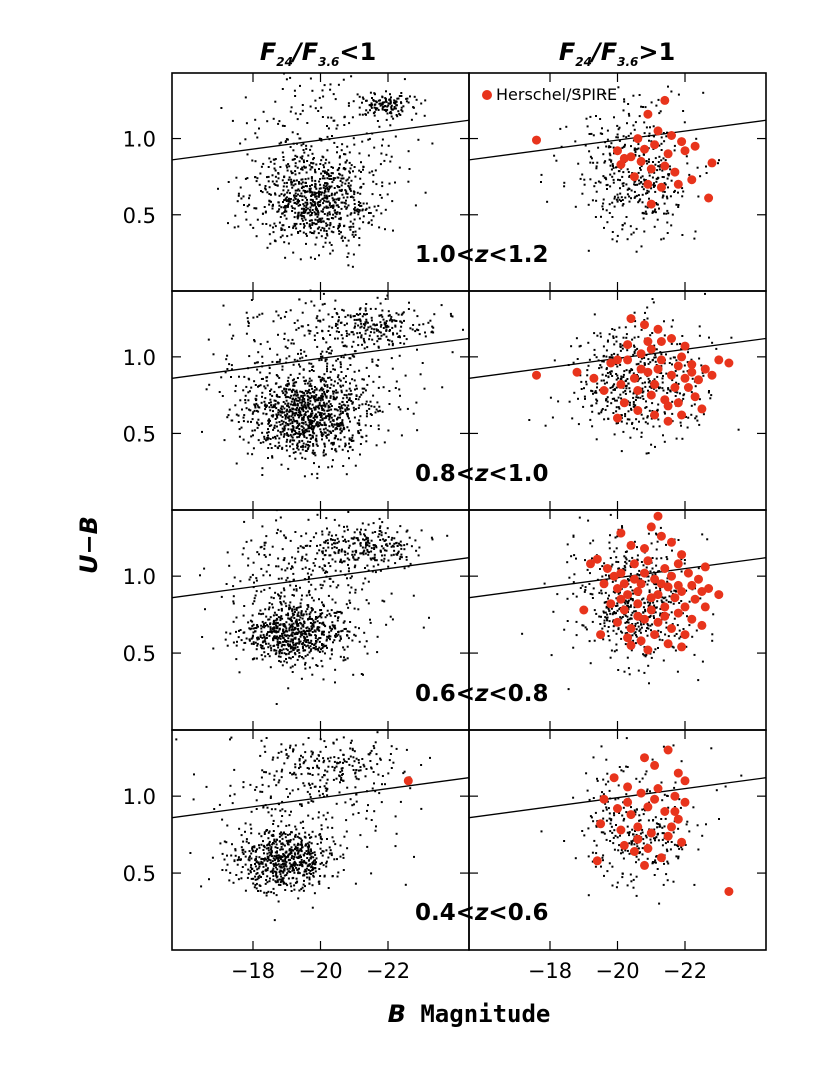 This screenshot has width=830, height=1075. I want to click on galaxy-points, so click(324, 607).